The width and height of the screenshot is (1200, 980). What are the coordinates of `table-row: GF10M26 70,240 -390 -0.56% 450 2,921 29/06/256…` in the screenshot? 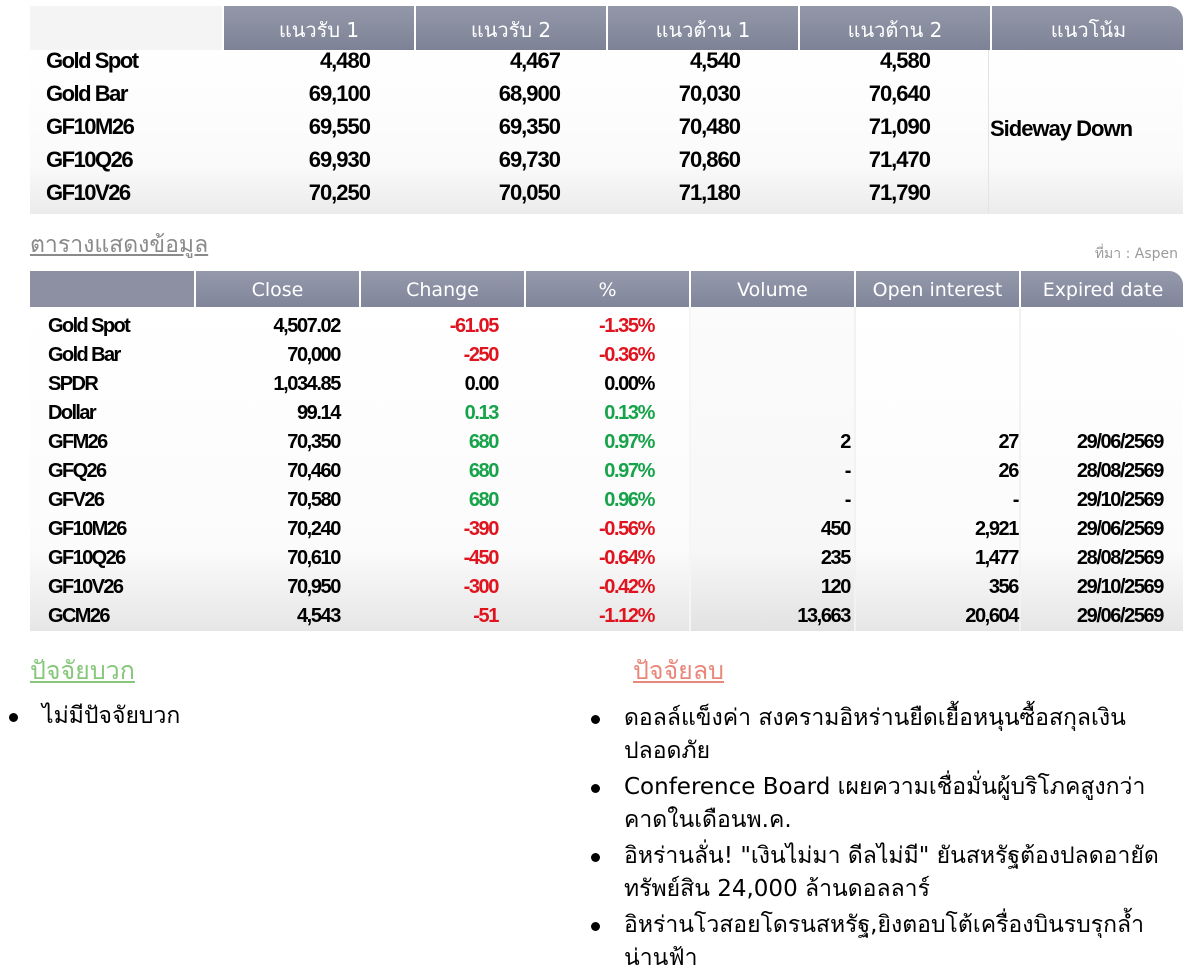 It's located at (606, 530).